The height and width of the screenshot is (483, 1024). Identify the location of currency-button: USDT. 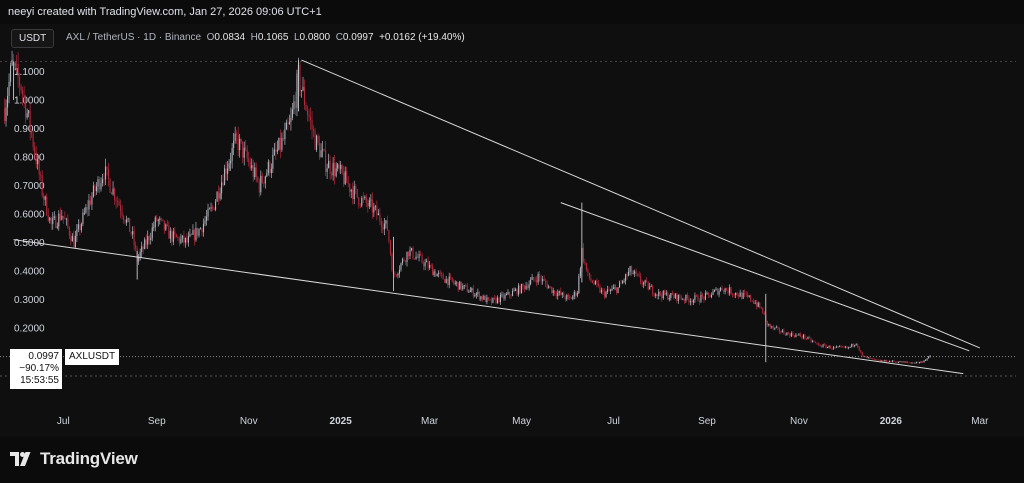
(33, 38).